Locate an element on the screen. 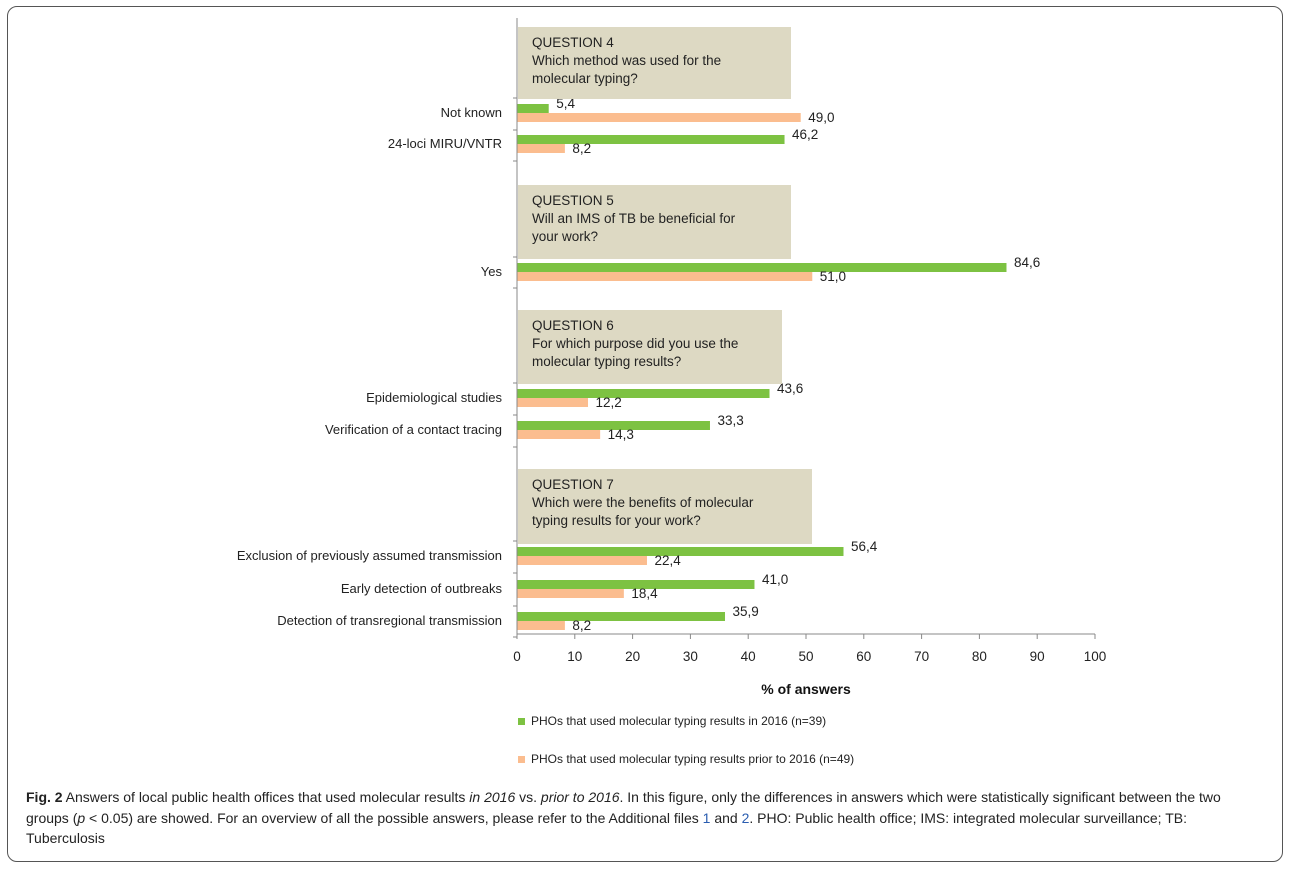  caption-link-additional-file-2: 2 is located at coordinates (745, 817).